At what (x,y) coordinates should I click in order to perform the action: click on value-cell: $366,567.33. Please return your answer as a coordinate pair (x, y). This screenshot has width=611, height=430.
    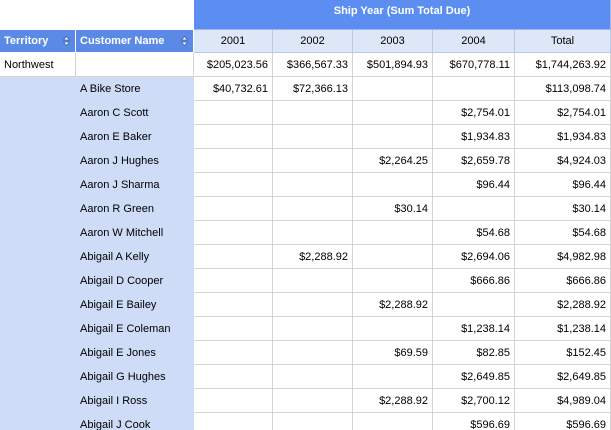
    Looking at the image, I should click on (313, 65).